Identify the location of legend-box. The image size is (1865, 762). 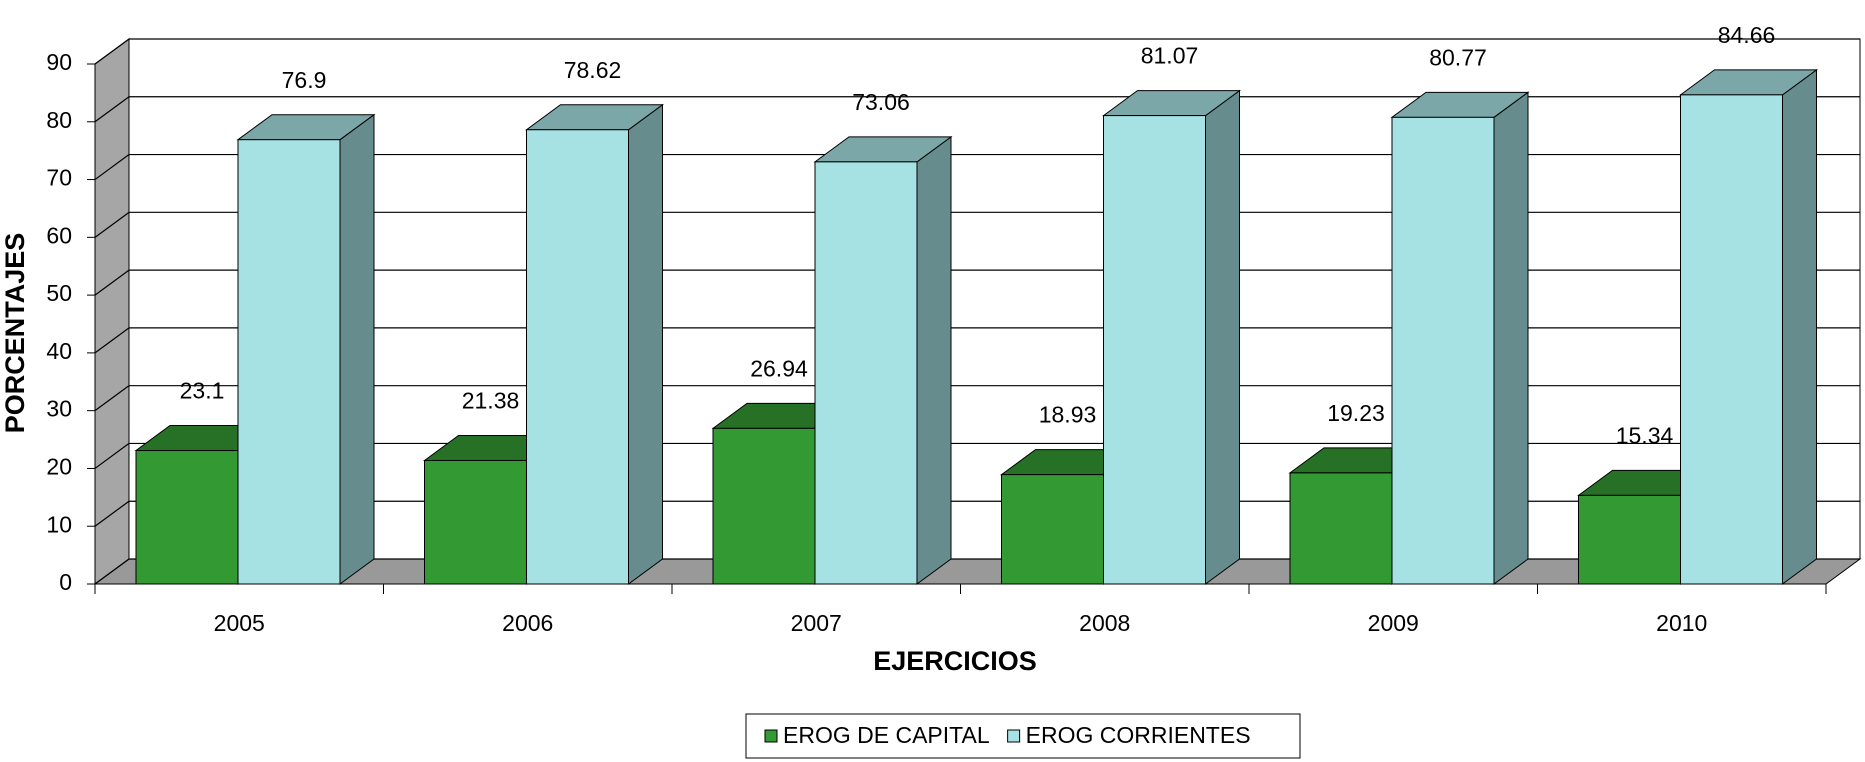
(1023, 736).